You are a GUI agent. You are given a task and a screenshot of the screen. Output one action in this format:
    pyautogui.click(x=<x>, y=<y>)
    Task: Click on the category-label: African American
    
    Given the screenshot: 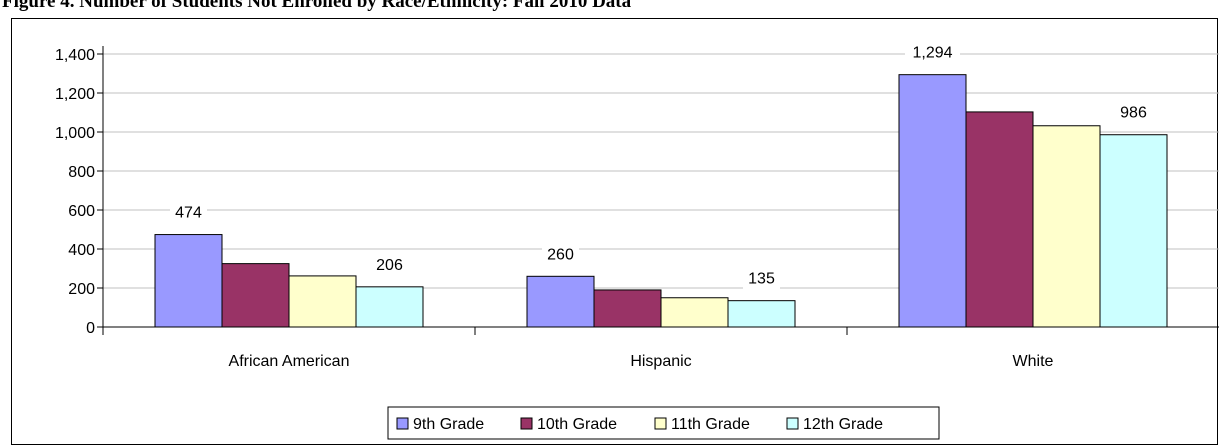 What is the action you would take?
    pyautogui.click(x=289, y=361)
    